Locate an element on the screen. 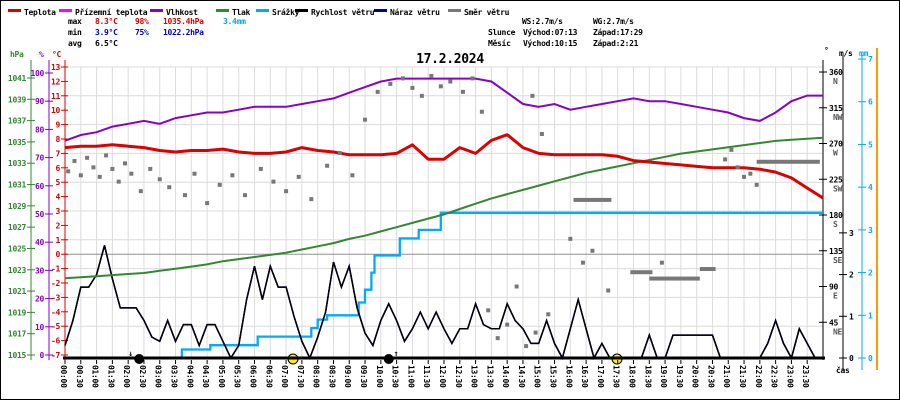  x-tick-label: 16:30 is located at coordinates (584, 376).